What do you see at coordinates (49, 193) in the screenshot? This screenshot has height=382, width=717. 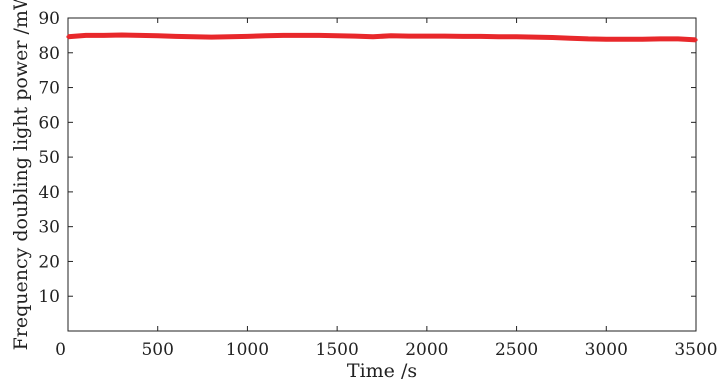 I see `y-tick-label: 40` at bounding box center [49, 193].